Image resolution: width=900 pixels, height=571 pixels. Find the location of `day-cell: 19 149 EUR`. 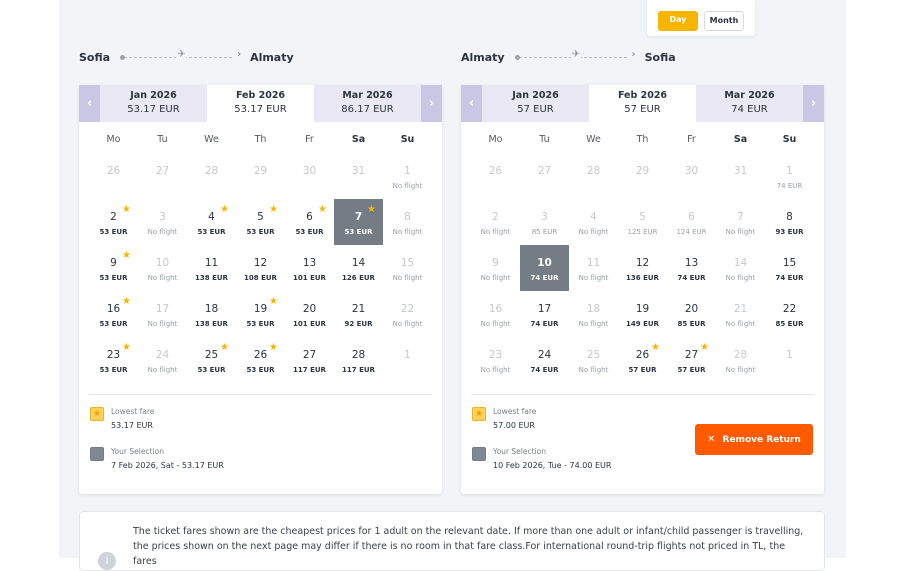

day-cell: 19 149 EUR is located at coordinates (642, 314).